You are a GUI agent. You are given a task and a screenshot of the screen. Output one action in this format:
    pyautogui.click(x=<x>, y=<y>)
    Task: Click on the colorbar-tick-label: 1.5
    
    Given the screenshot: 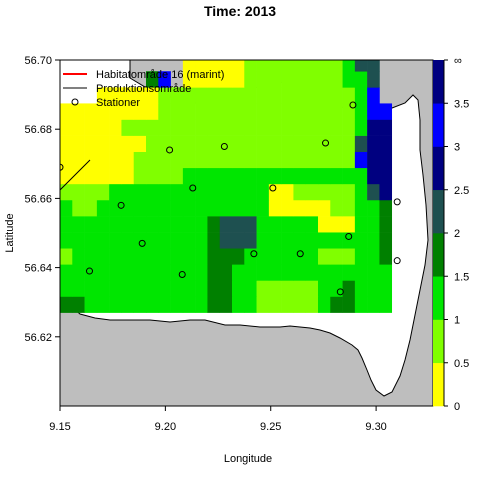 What is the action you would take?
    pyautogui.click(x=461, y=277)
    